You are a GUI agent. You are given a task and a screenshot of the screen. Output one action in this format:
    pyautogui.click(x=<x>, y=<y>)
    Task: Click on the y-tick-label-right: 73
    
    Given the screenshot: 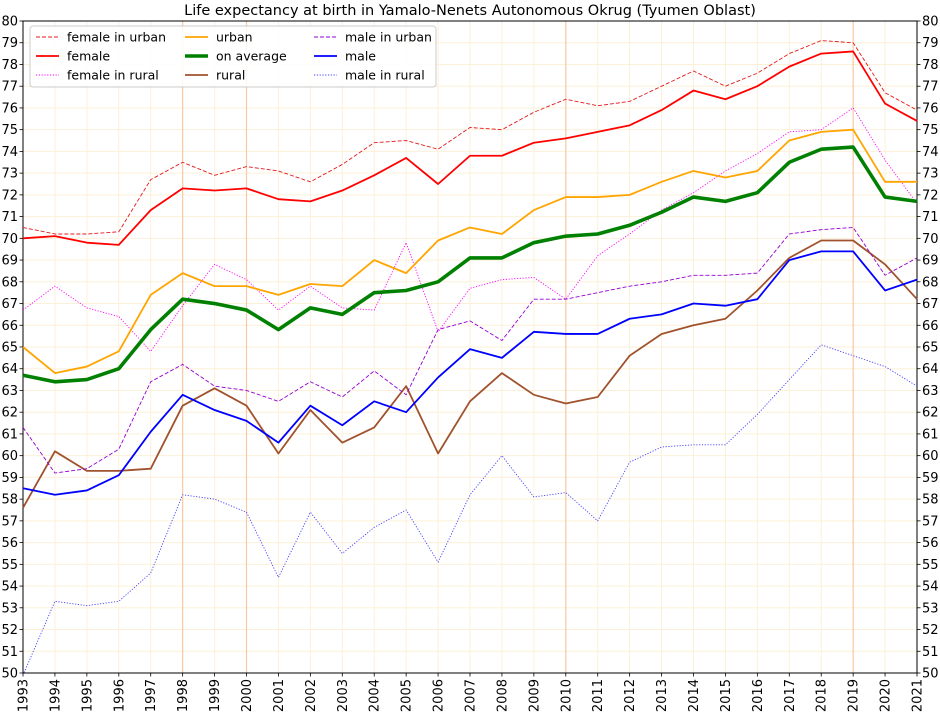 What is the action you would take?
    pyautogui.click(x=930, y=174)
    